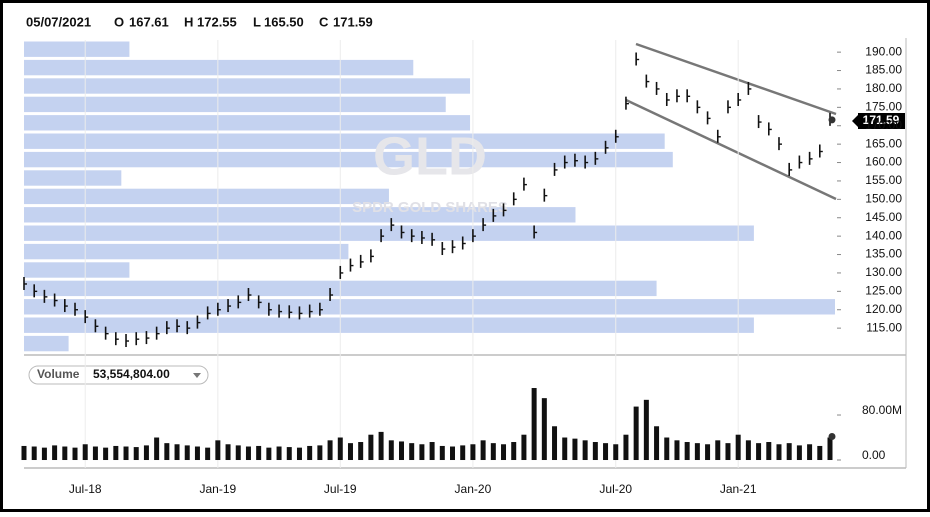 The width and height of the screenshot is (930, 517). I want to click on label: O, so click(119, 21).